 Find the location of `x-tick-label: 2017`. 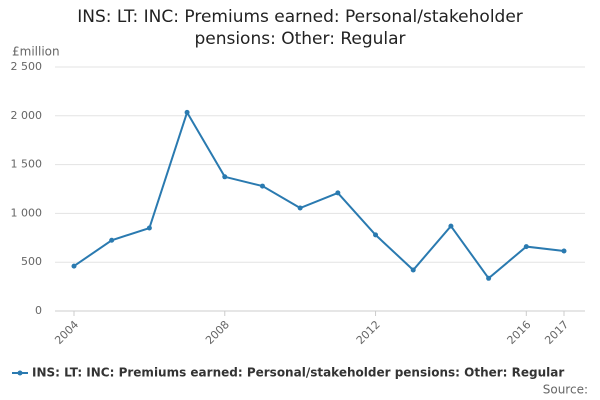

x-tick-label: 2017 is located at coordinates (556, 332).